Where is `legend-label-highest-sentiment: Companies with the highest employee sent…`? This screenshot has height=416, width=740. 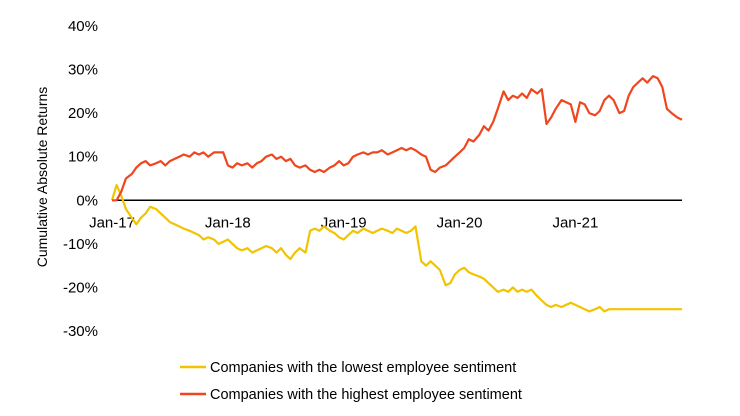 legend-label-highest-sentiment: Companies with the highest employee sent… is located at coordinates (366, 395).